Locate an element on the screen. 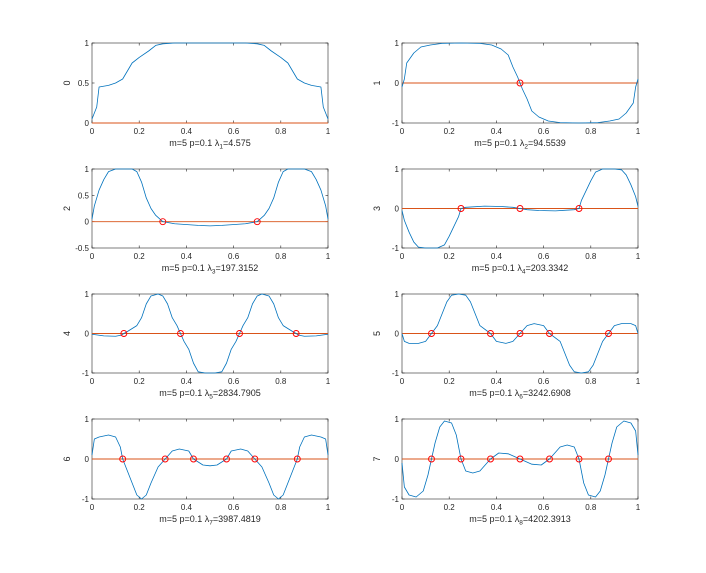 The image size is (706, 573). x-axis-label: m=5 p=0.1 λ6=3242.6908 is located at coordinates (519, 394).